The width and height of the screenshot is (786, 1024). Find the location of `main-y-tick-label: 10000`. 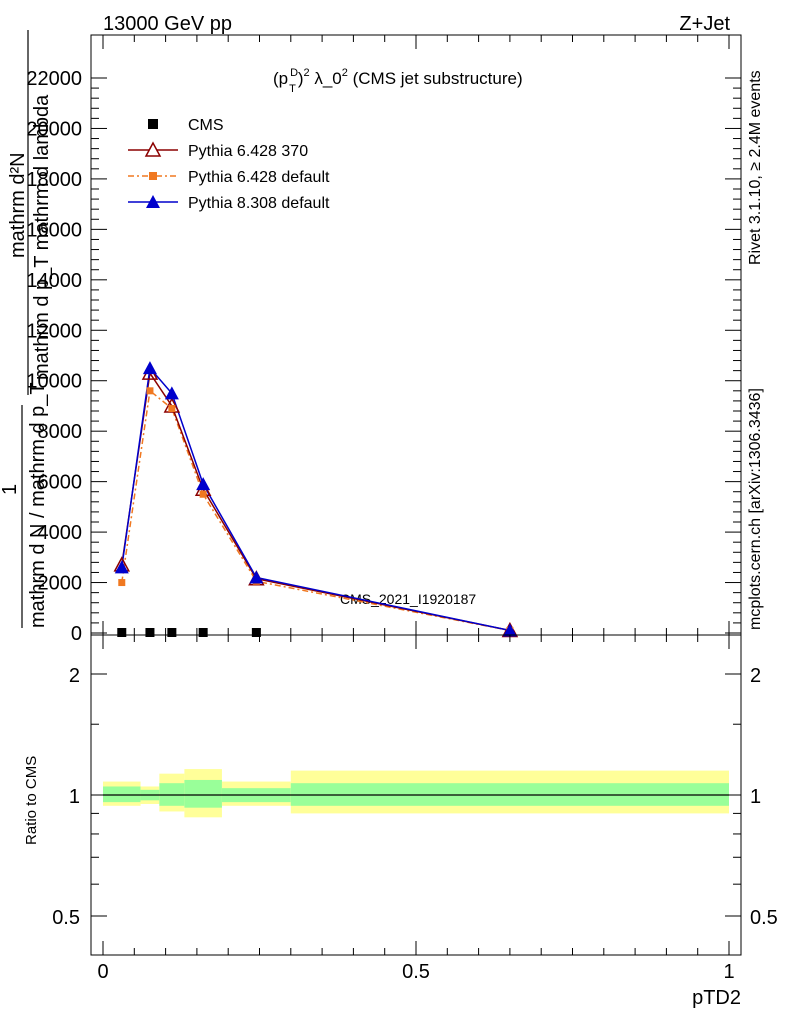

main-y-tick-label: 10000 is located at coordinates (54, 382).